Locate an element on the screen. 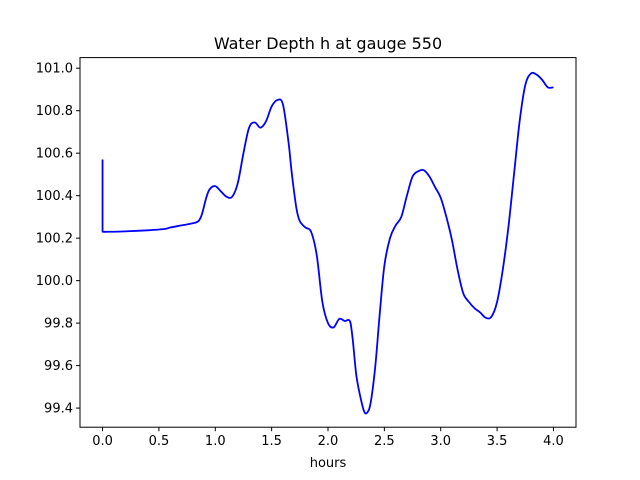 This screenshot has width=640, height=480. x-tick-label: 0.5 is located at coordinates (159, 441).